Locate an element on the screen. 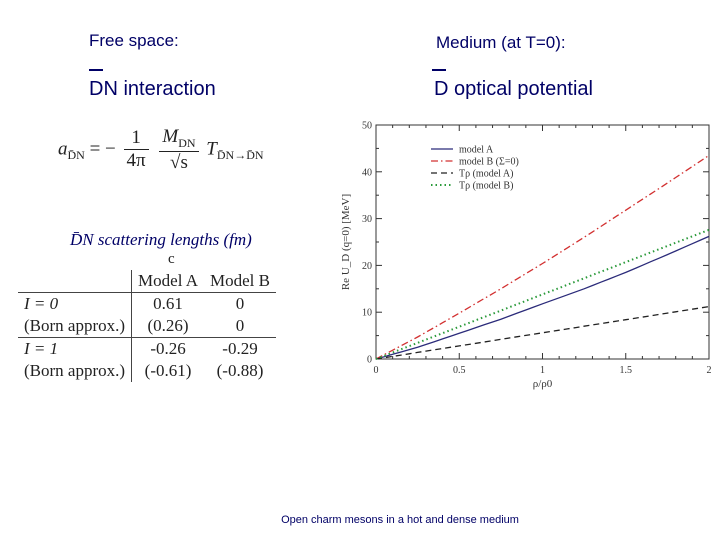 The image size is (720, 540). formula-frac2-num-wrap: MDN is located at coordinates (179, 139).